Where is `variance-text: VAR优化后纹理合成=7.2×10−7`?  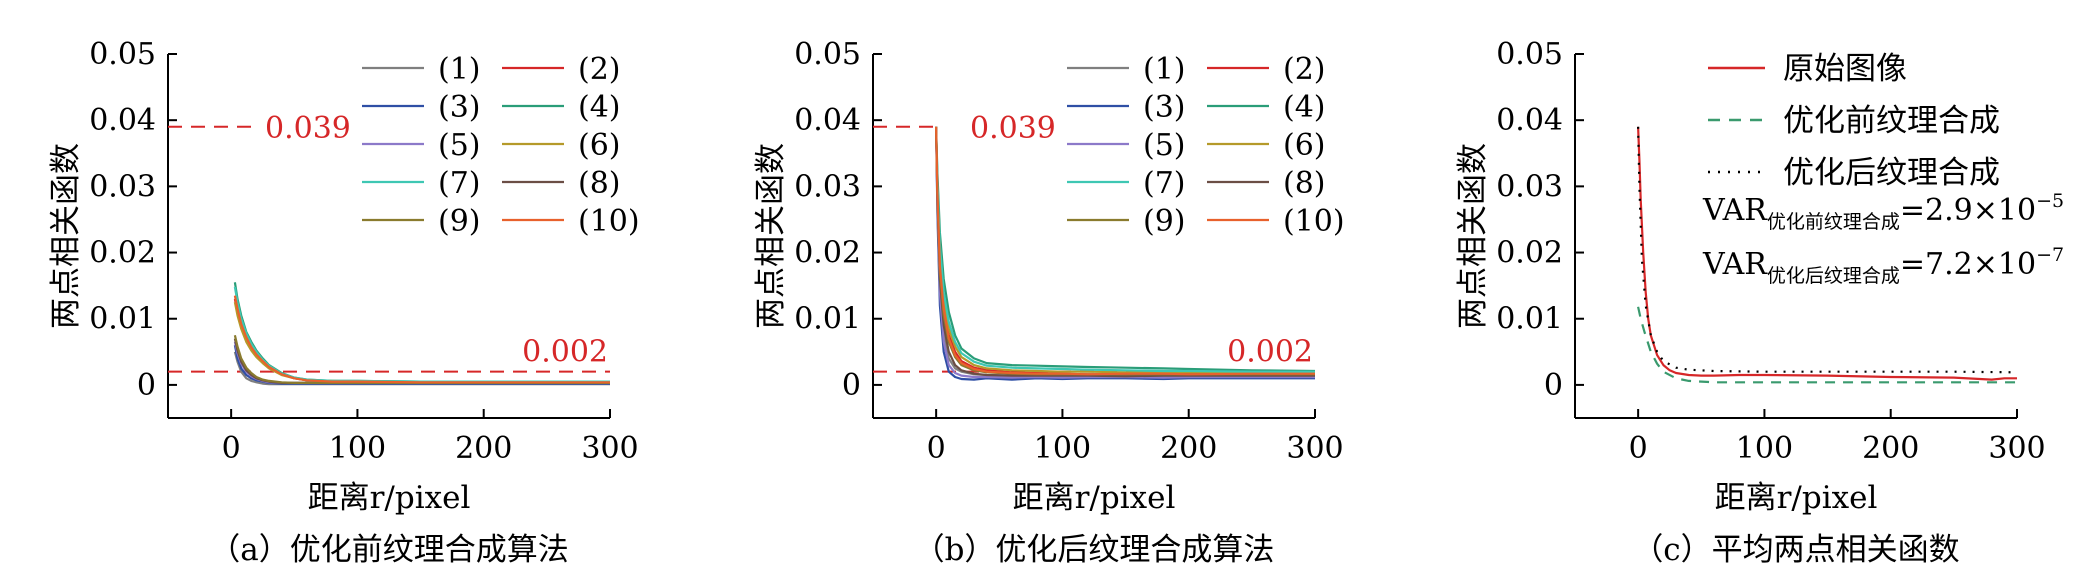
variance-text: VAR优化后纹理合成=7.2×10−7 is located at coordinates (1883, 265).